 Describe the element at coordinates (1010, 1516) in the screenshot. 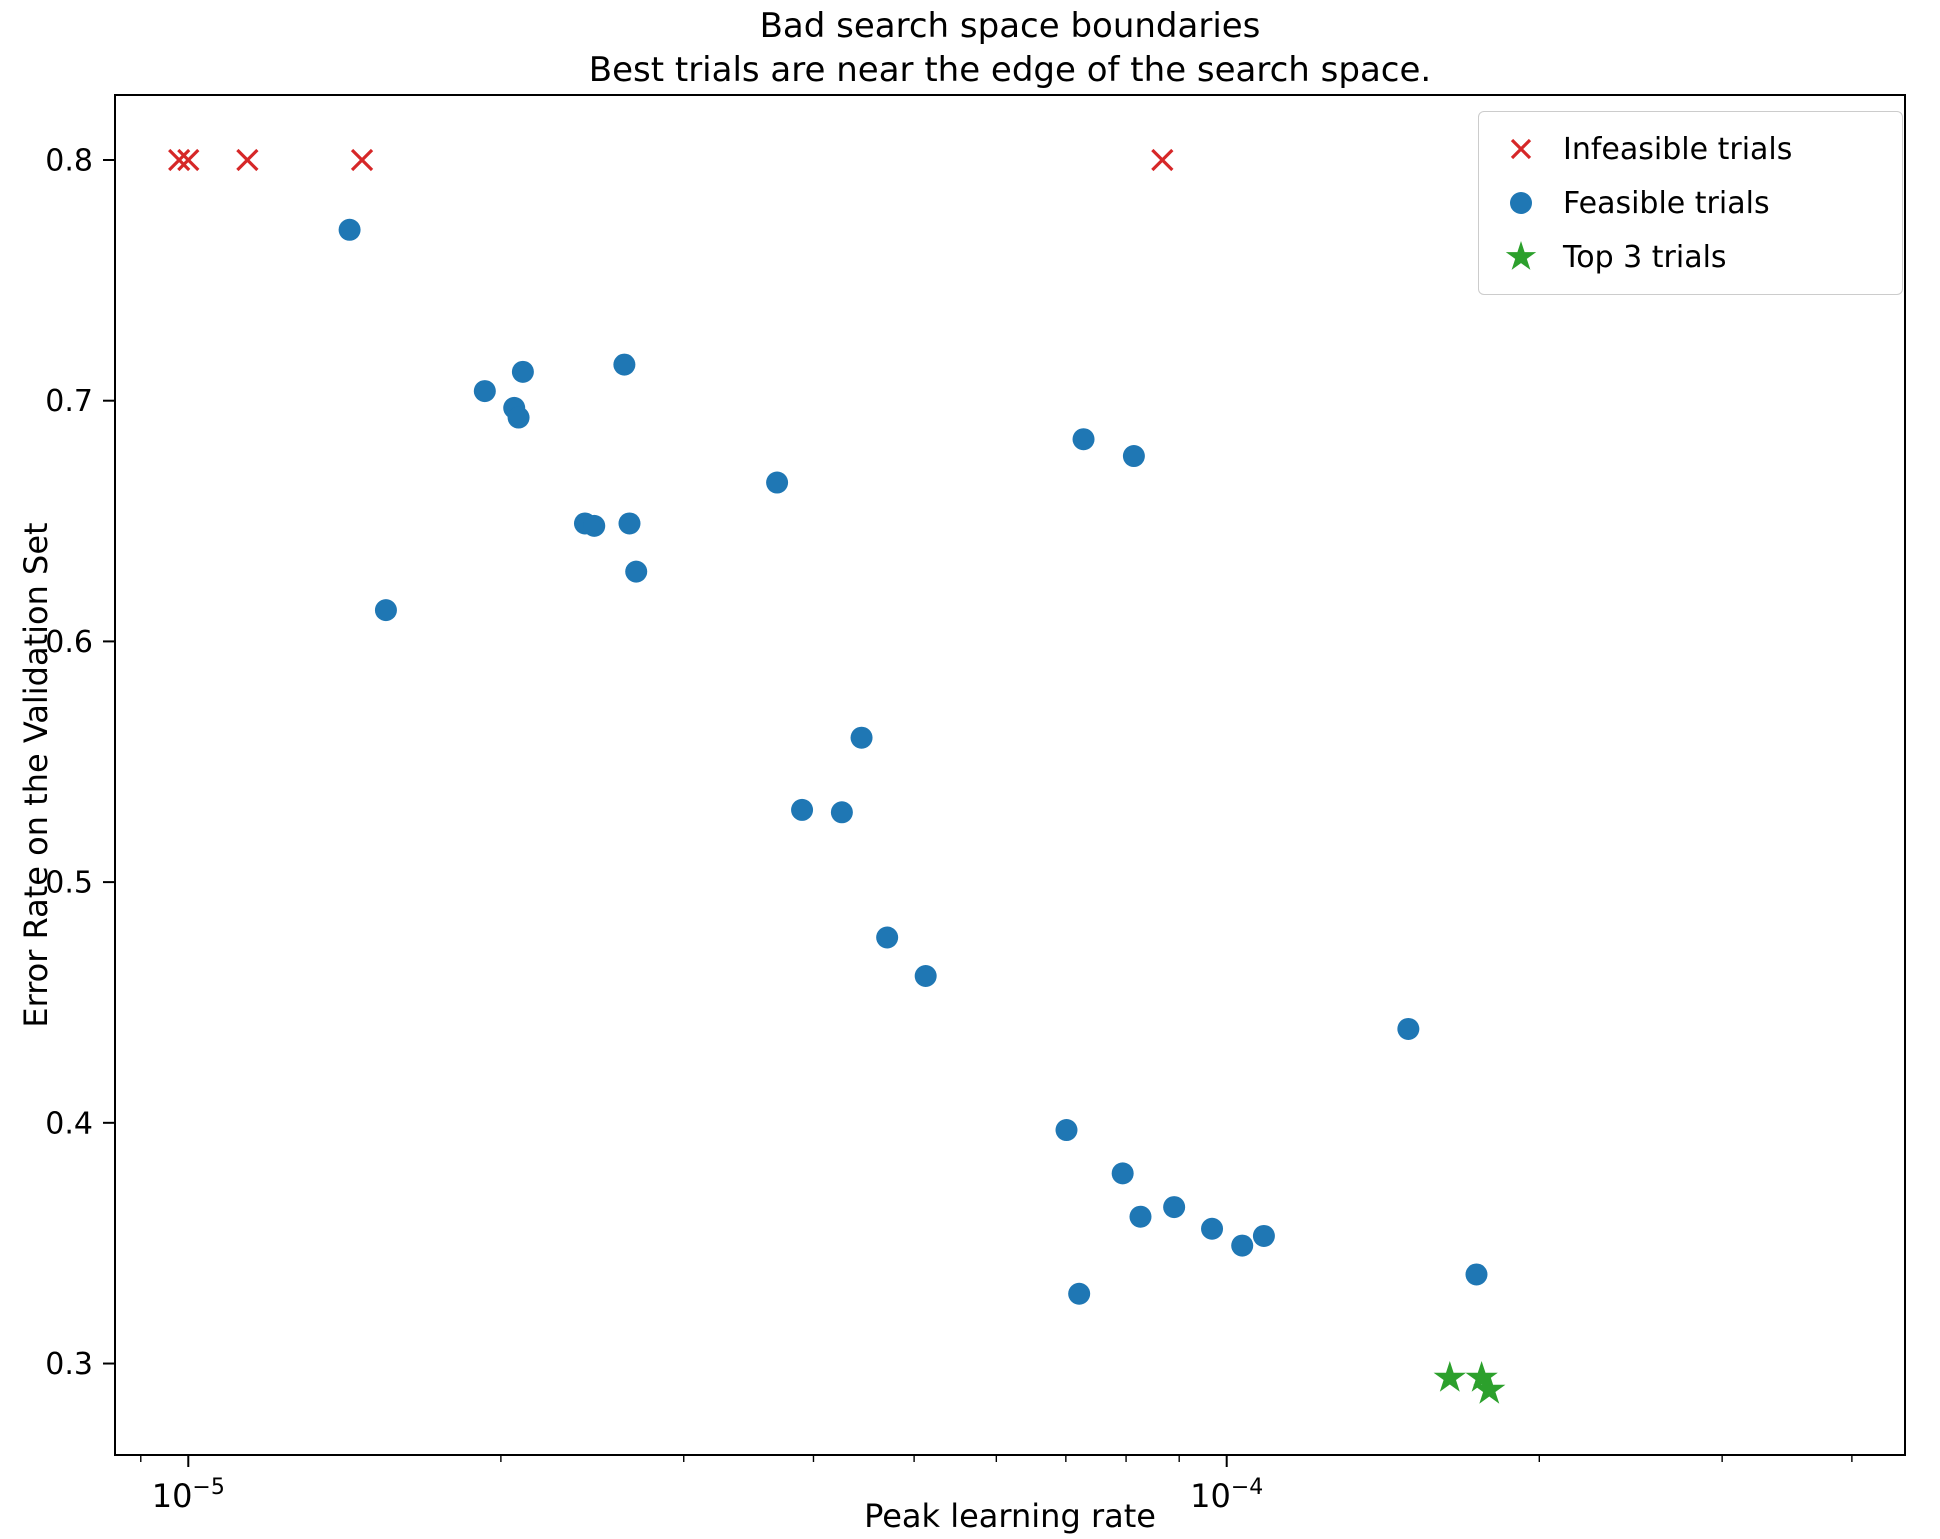

I see `x-axis-label: Peak learning rate` at that location.